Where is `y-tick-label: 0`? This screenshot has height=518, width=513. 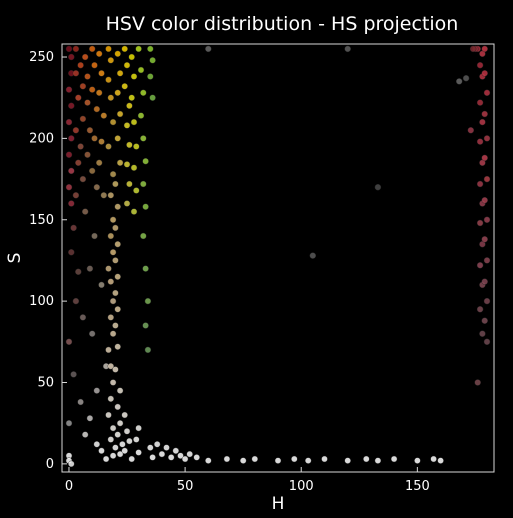
y-tick-label: 0 is located at coordinates (50, 464).